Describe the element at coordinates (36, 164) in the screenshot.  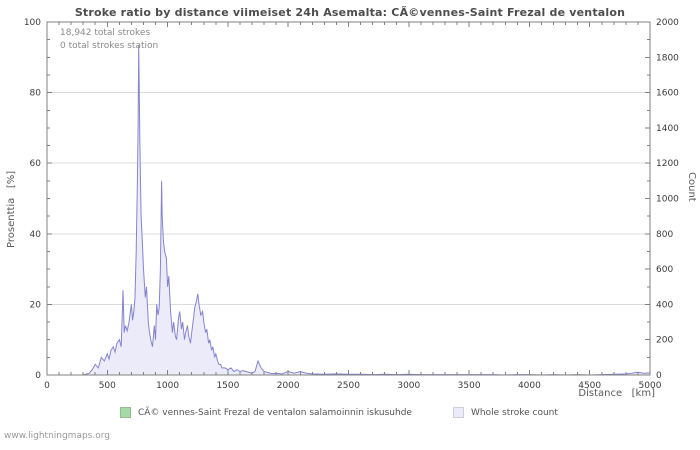
I see `svg-text: 60` at that location.